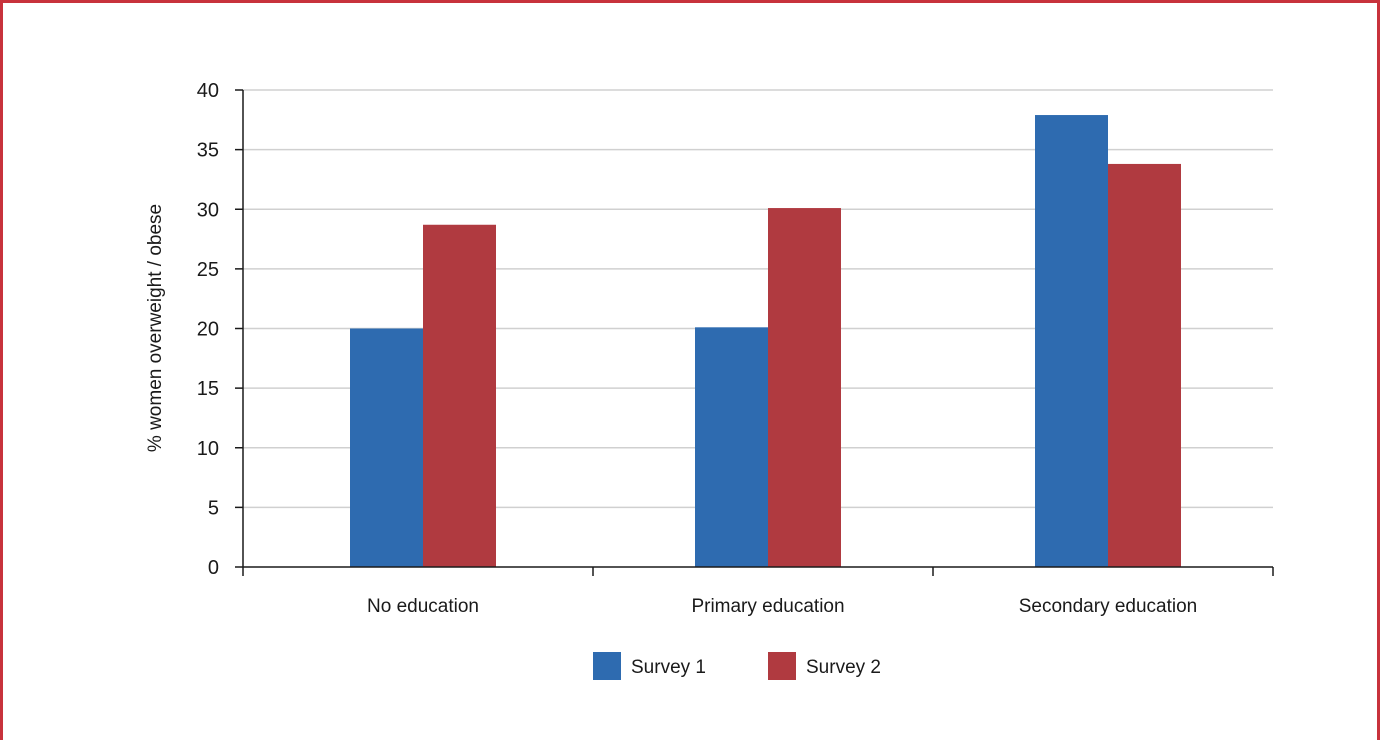 The width and height of the screenshot is (1380, 740). I want to click on y-tick-label: 20, so click(208, 330).